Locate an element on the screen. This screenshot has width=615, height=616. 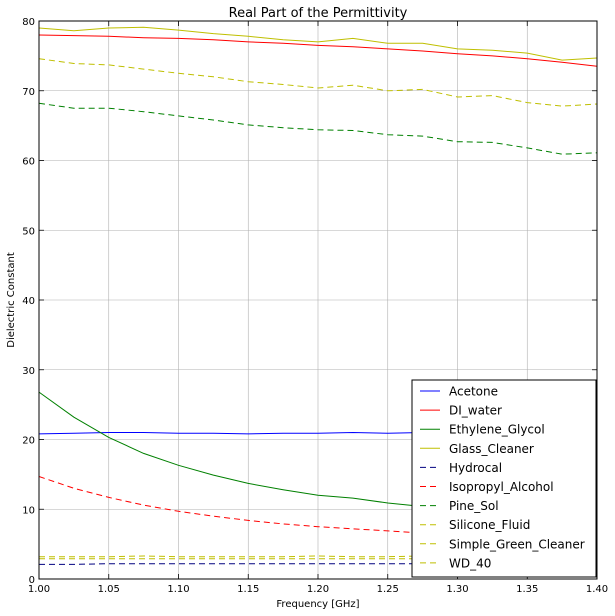
y-tick-label: 0 is located at coordinates (32, 580).